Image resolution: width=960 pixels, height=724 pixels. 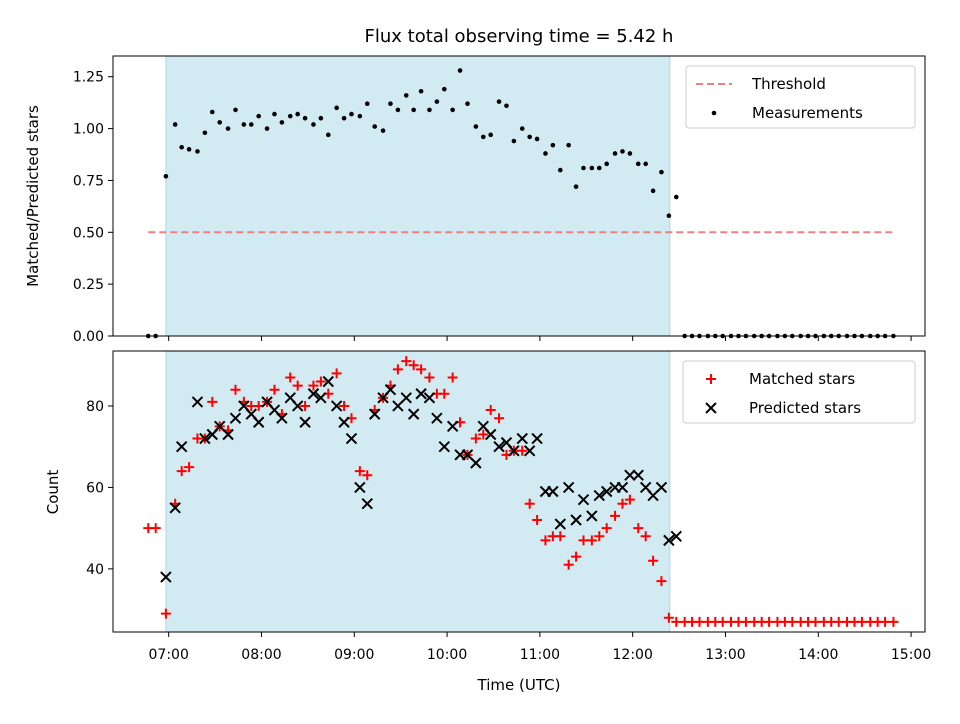 I want to click on y-tick-label: 0.25, so click(x=88, y=285).